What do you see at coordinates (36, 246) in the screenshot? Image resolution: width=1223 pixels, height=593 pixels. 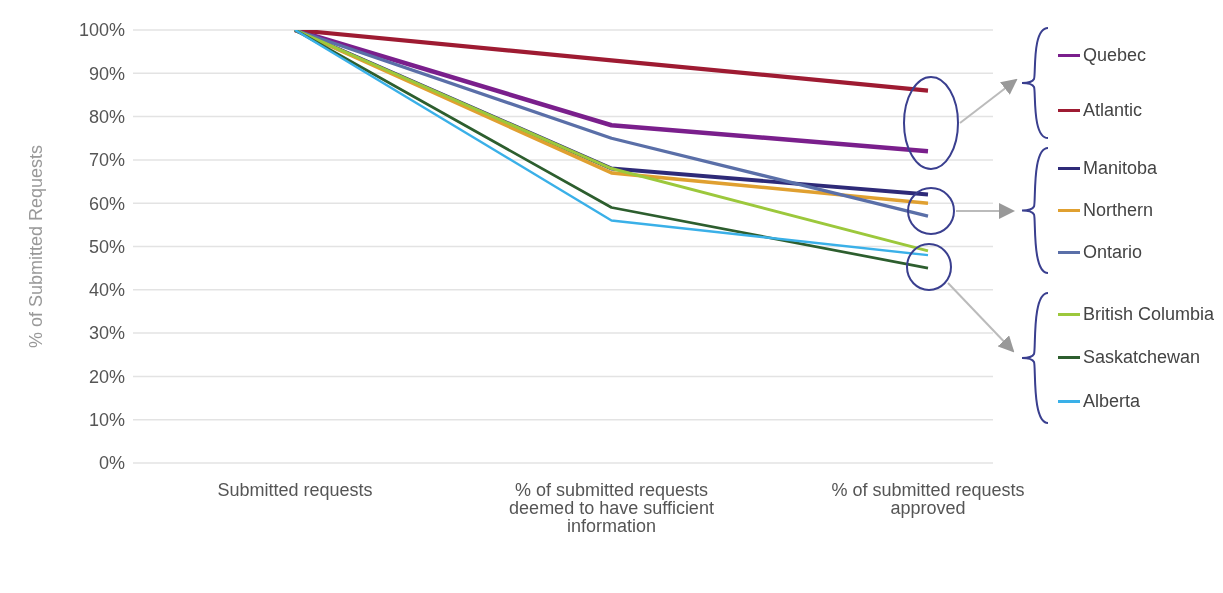 I see `y-axis-title: % of Submitted Requests` at bounding box center [36, 246].